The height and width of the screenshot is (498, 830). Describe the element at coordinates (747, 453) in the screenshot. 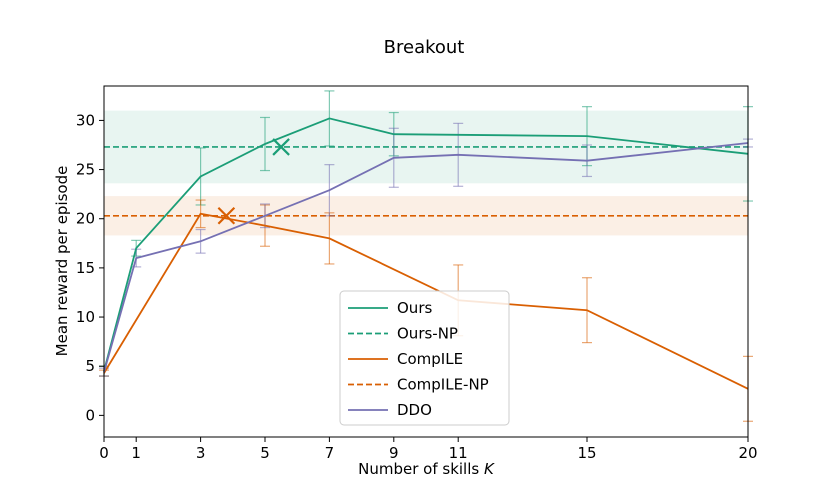

I see `x-tick-label: 20` at that location.